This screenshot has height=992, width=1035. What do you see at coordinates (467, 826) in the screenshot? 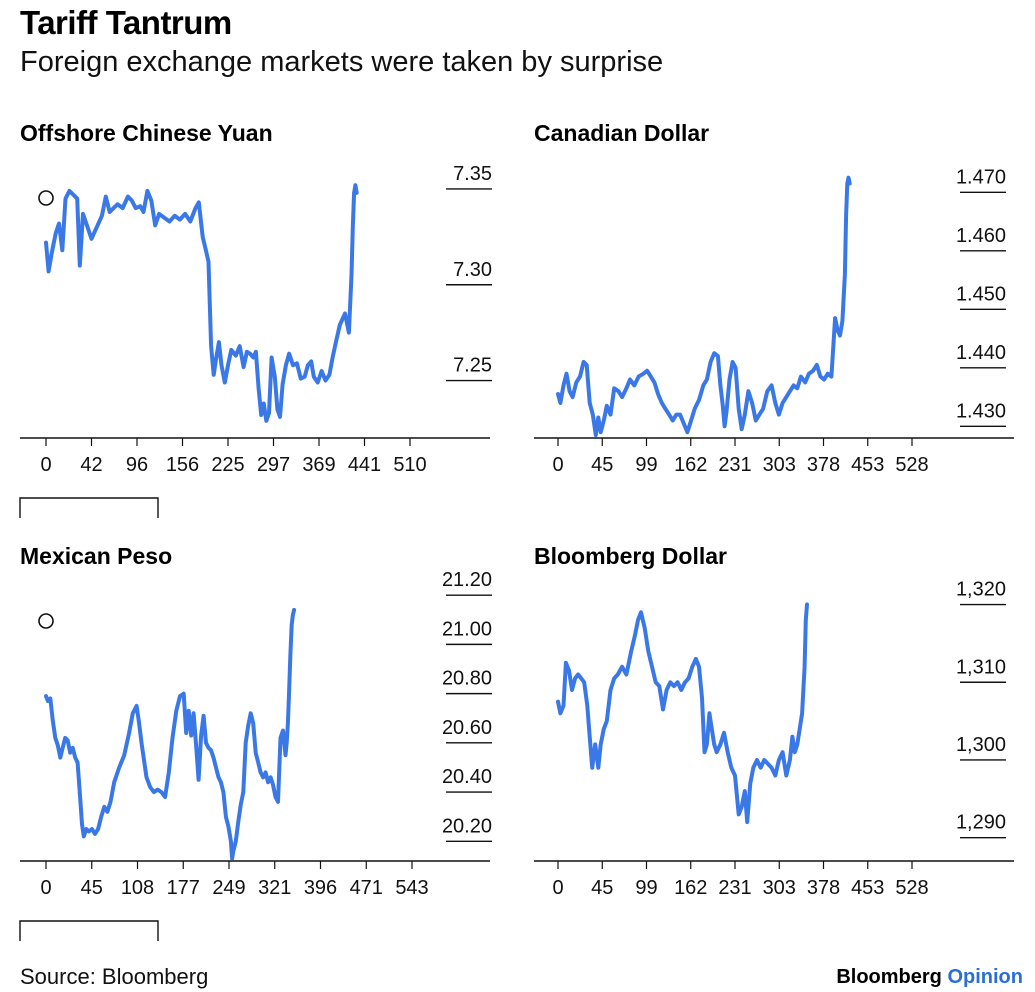
I see `y-tick-label: 20.20` at bounding box center [467, 826].